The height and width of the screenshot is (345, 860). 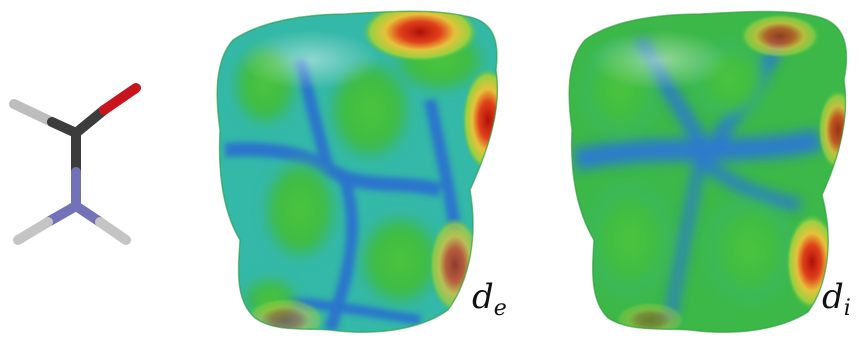 I want to click on label-de-main: d, so click(x=483, y=297).